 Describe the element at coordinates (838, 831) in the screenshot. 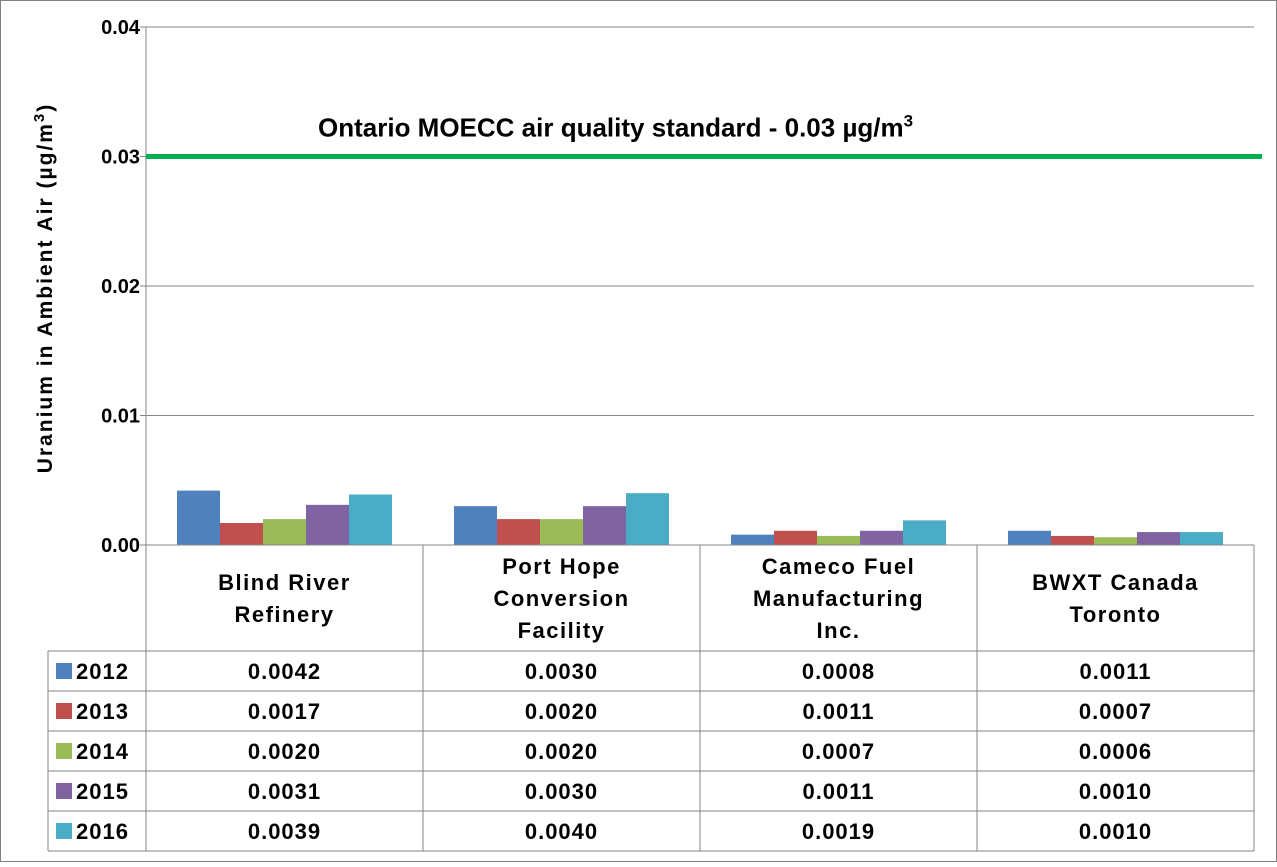

I see `data-label: 0.0019` at that location.